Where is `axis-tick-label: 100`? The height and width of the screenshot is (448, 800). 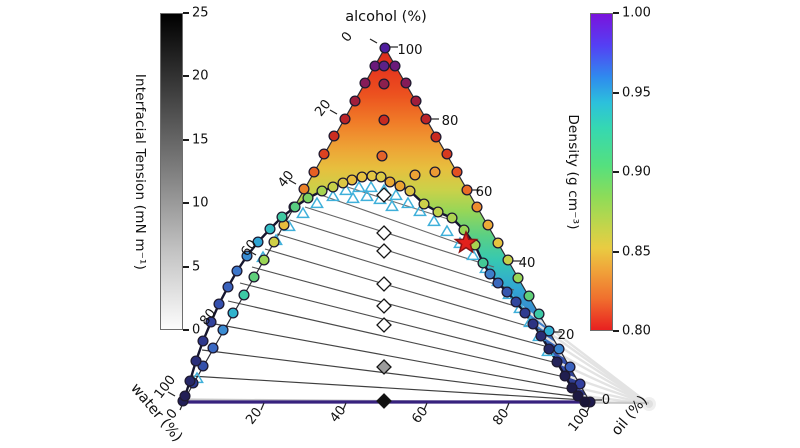 axis-tick-label: 100 is located at coordinates (165, 387).